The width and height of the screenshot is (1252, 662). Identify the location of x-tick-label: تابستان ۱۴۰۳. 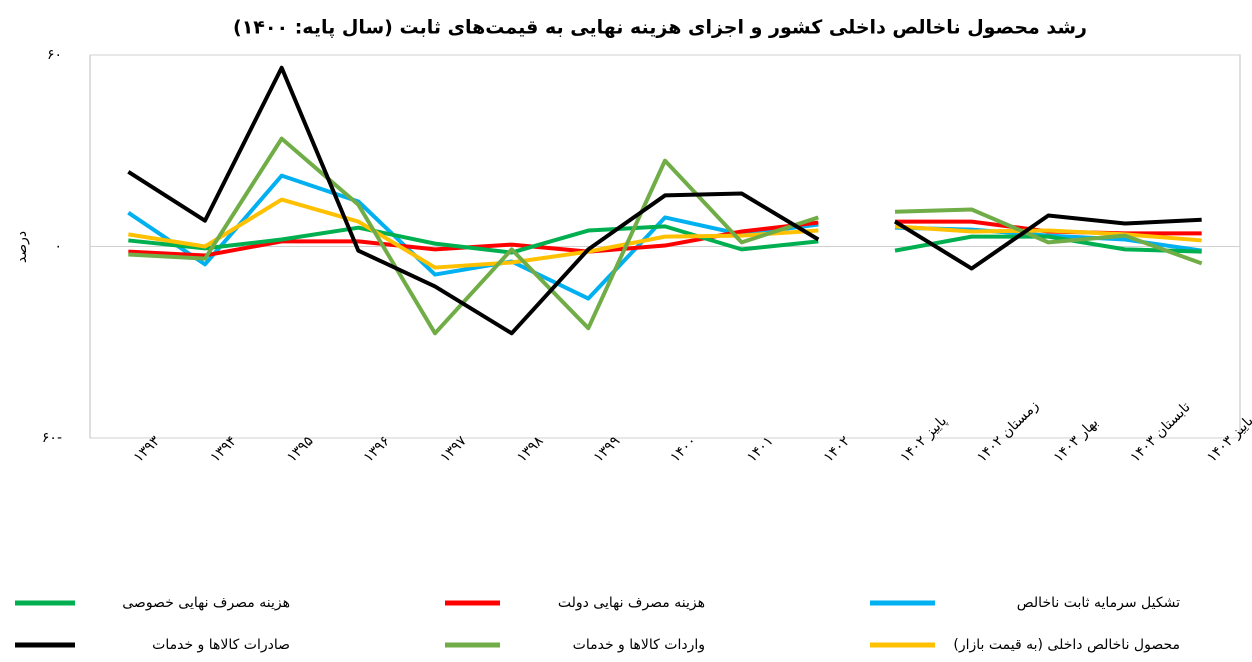
(1160, 432).